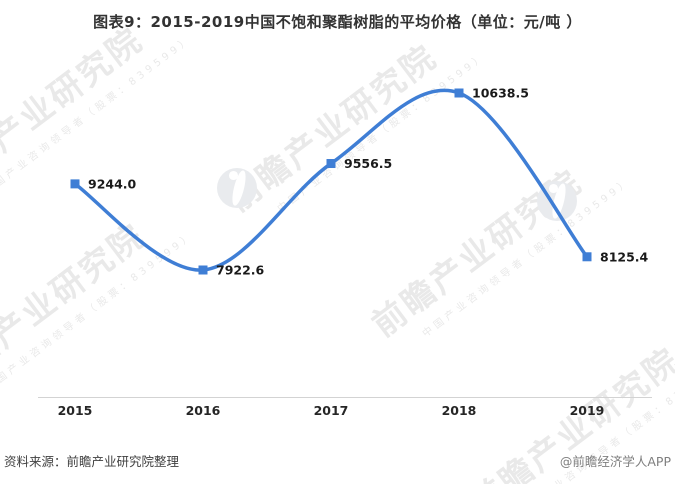 The image size is (675, 484). What do you see at coordinates (240, 270) in the screenshot?
I see `data-point-label: 7922.6` at bounding box center [240, 270].